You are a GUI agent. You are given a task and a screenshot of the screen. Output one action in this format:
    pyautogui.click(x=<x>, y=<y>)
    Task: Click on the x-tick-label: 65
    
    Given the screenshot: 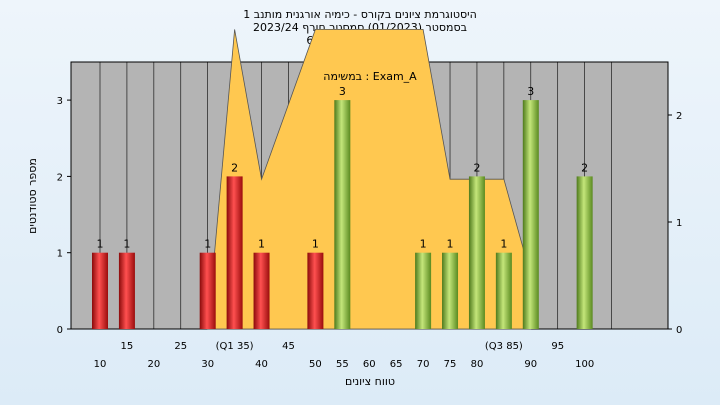 What is the action you would take?
    pyautogui.click(x=396, y=364)
    